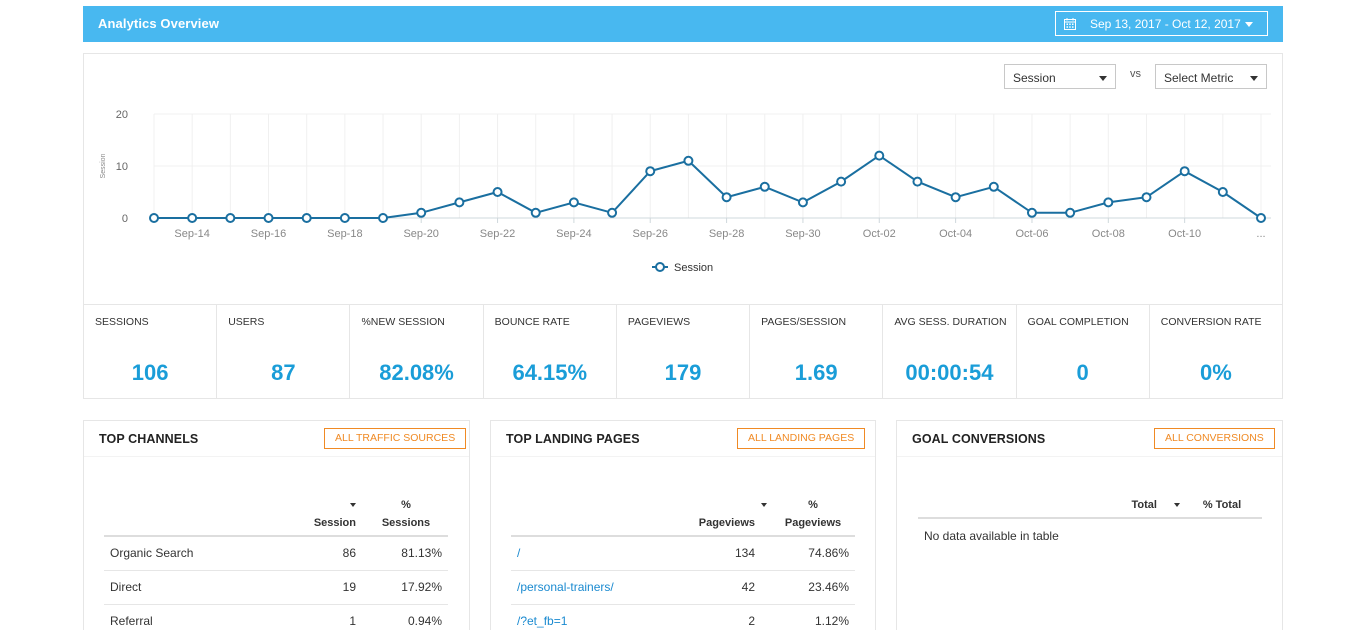 The width and height of the screenshot is (1366, 630). What do you see at coordinates (403, 322) in the screenshot?
I see `stat-label: %NEW SESSION` at bounding box center [403, 322].